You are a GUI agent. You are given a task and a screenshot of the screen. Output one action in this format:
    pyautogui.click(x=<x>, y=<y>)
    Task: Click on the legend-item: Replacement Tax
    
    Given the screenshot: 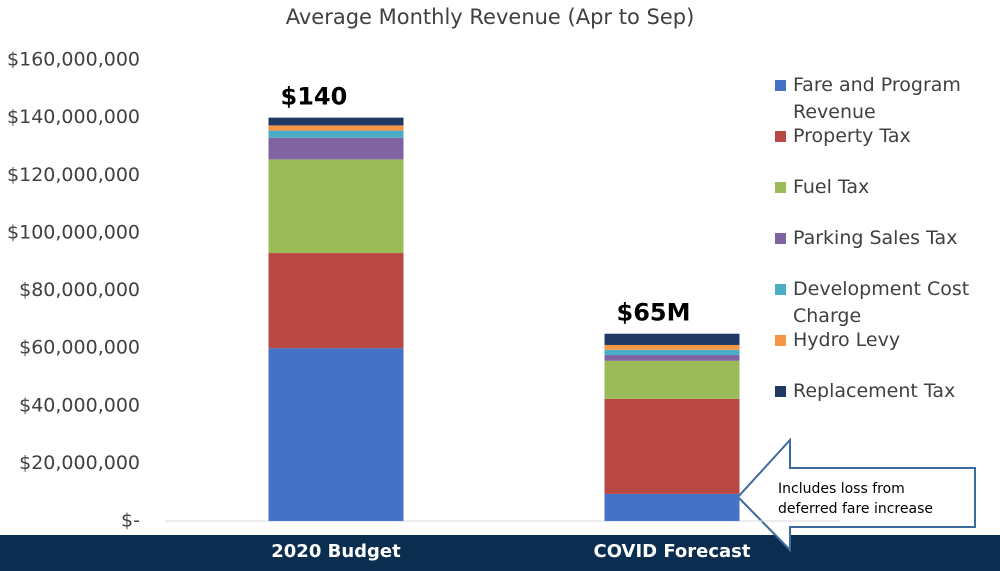 What is the action you would take?
    pyautogui.click(x=875, y=391)
    